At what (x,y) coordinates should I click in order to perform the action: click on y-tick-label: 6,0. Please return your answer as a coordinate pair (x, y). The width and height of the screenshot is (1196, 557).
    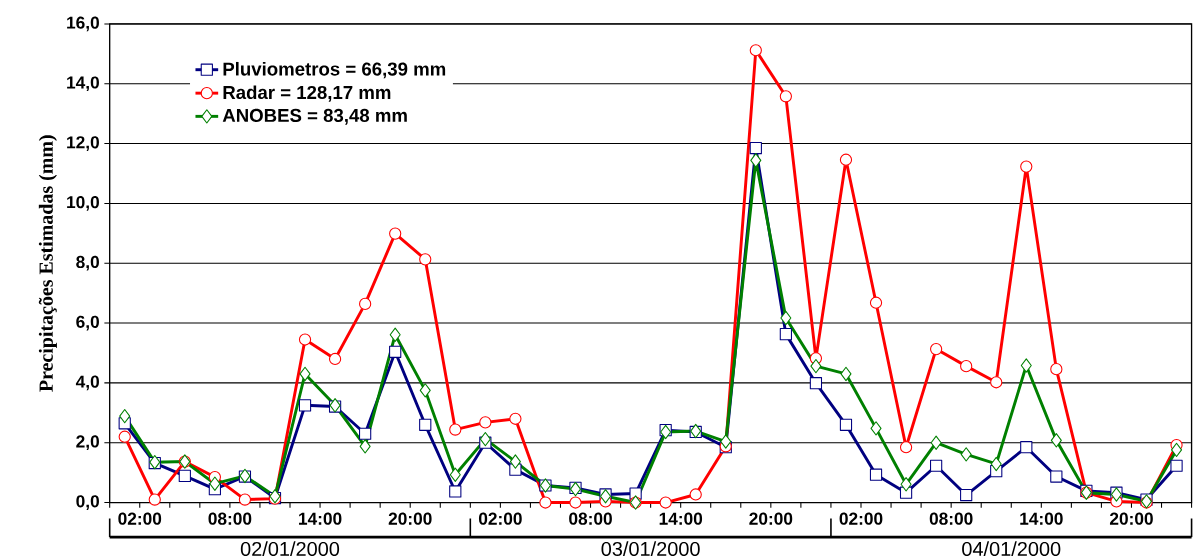
    Looking at the image, I should click on (87, 323).